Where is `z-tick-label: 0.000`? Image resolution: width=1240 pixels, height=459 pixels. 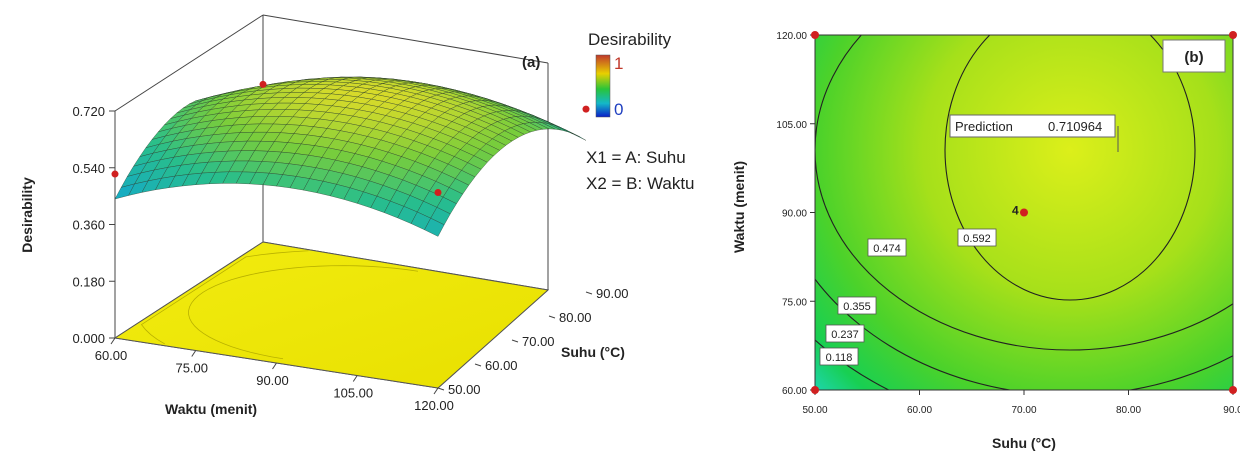
z-tick-label: 0.000 is located at coordinates (88, 338).